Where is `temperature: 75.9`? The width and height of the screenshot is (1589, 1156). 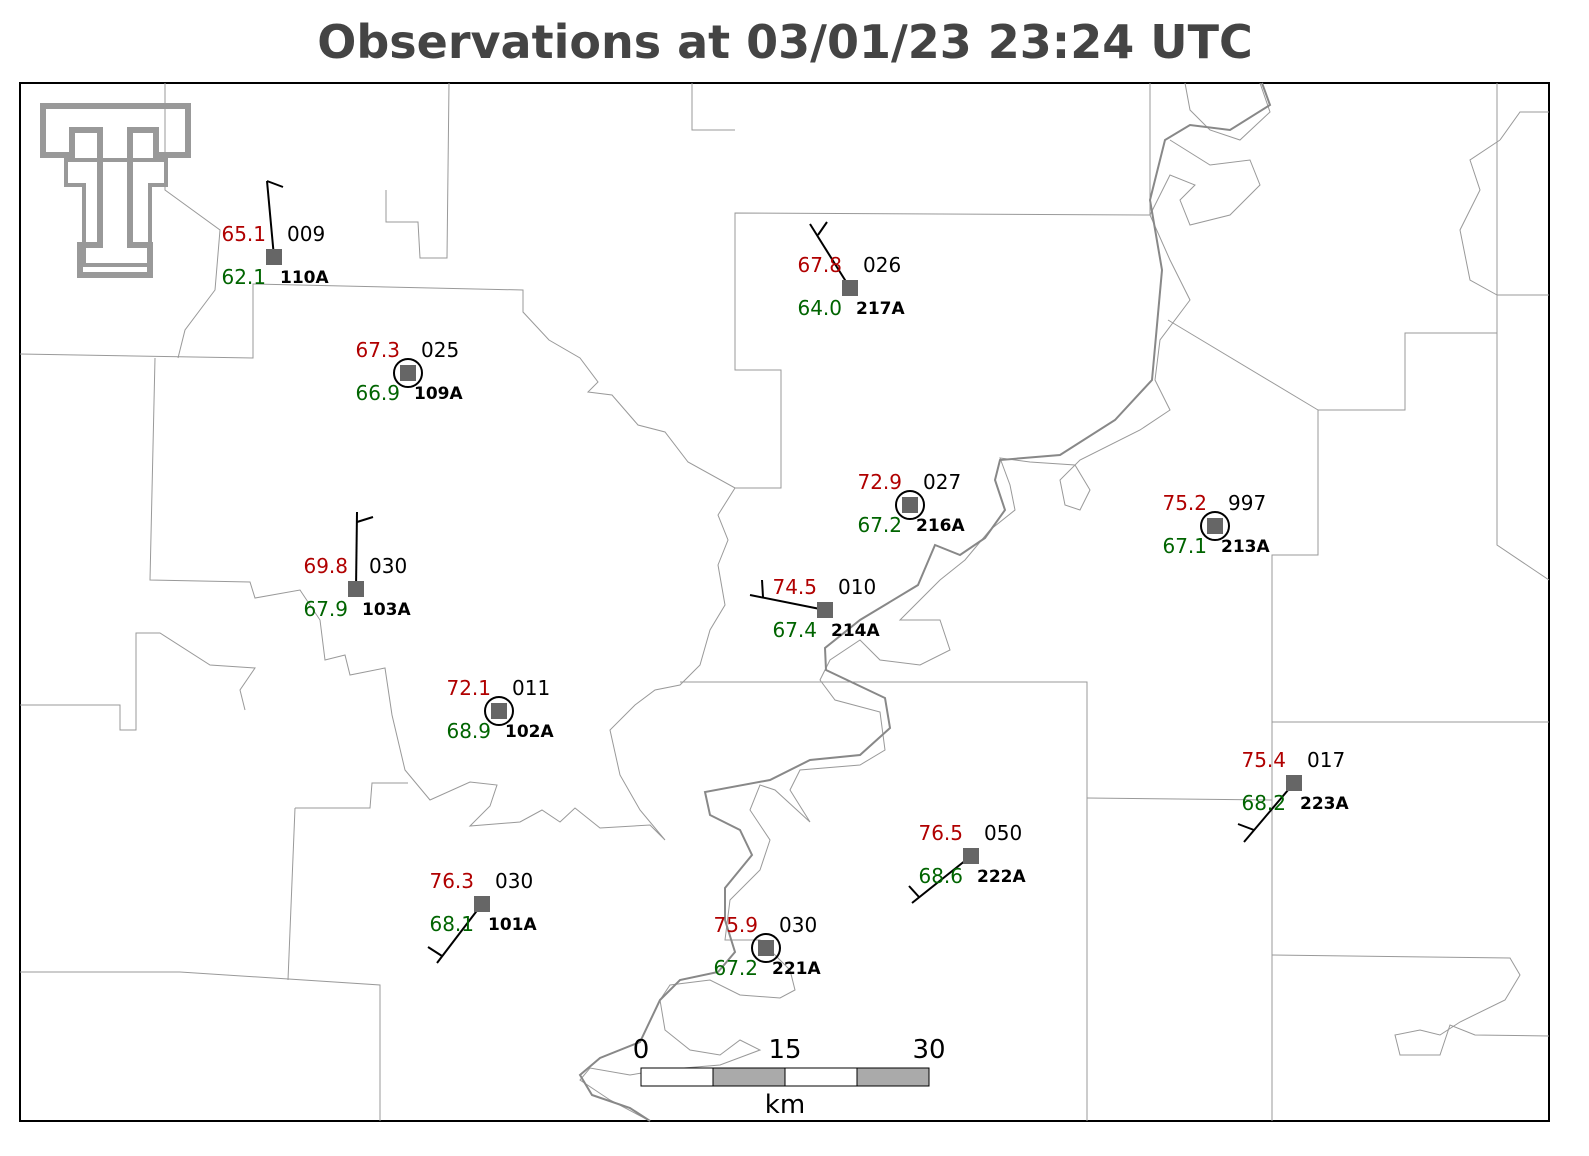 temperature: 75.9 is located at coordinates (735, 925).